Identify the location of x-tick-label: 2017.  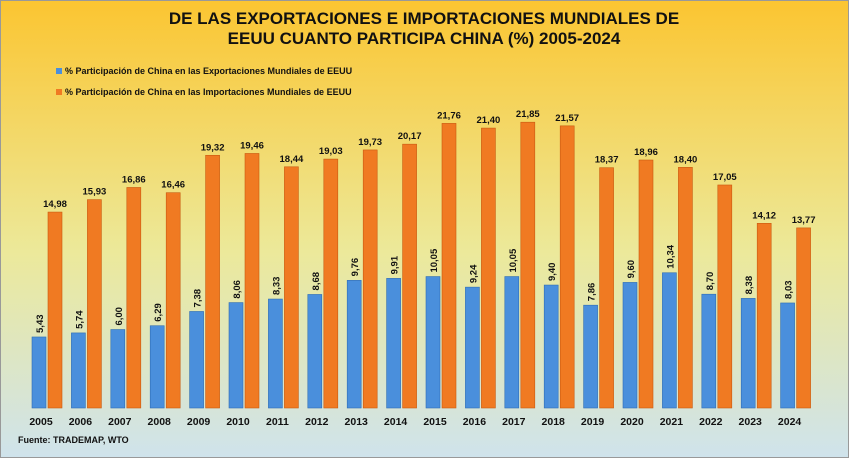
(514, 422).